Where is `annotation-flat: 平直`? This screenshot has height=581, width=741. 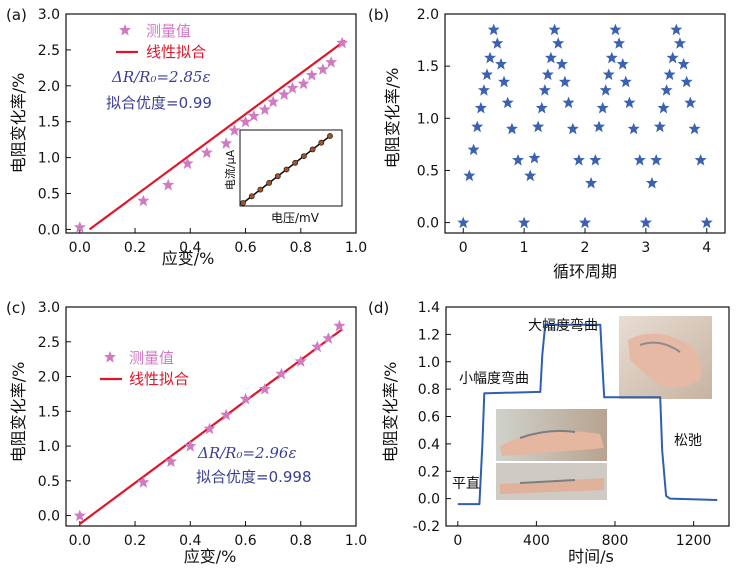 annotation-flat: 平直 is located at coordinates (466, 483).